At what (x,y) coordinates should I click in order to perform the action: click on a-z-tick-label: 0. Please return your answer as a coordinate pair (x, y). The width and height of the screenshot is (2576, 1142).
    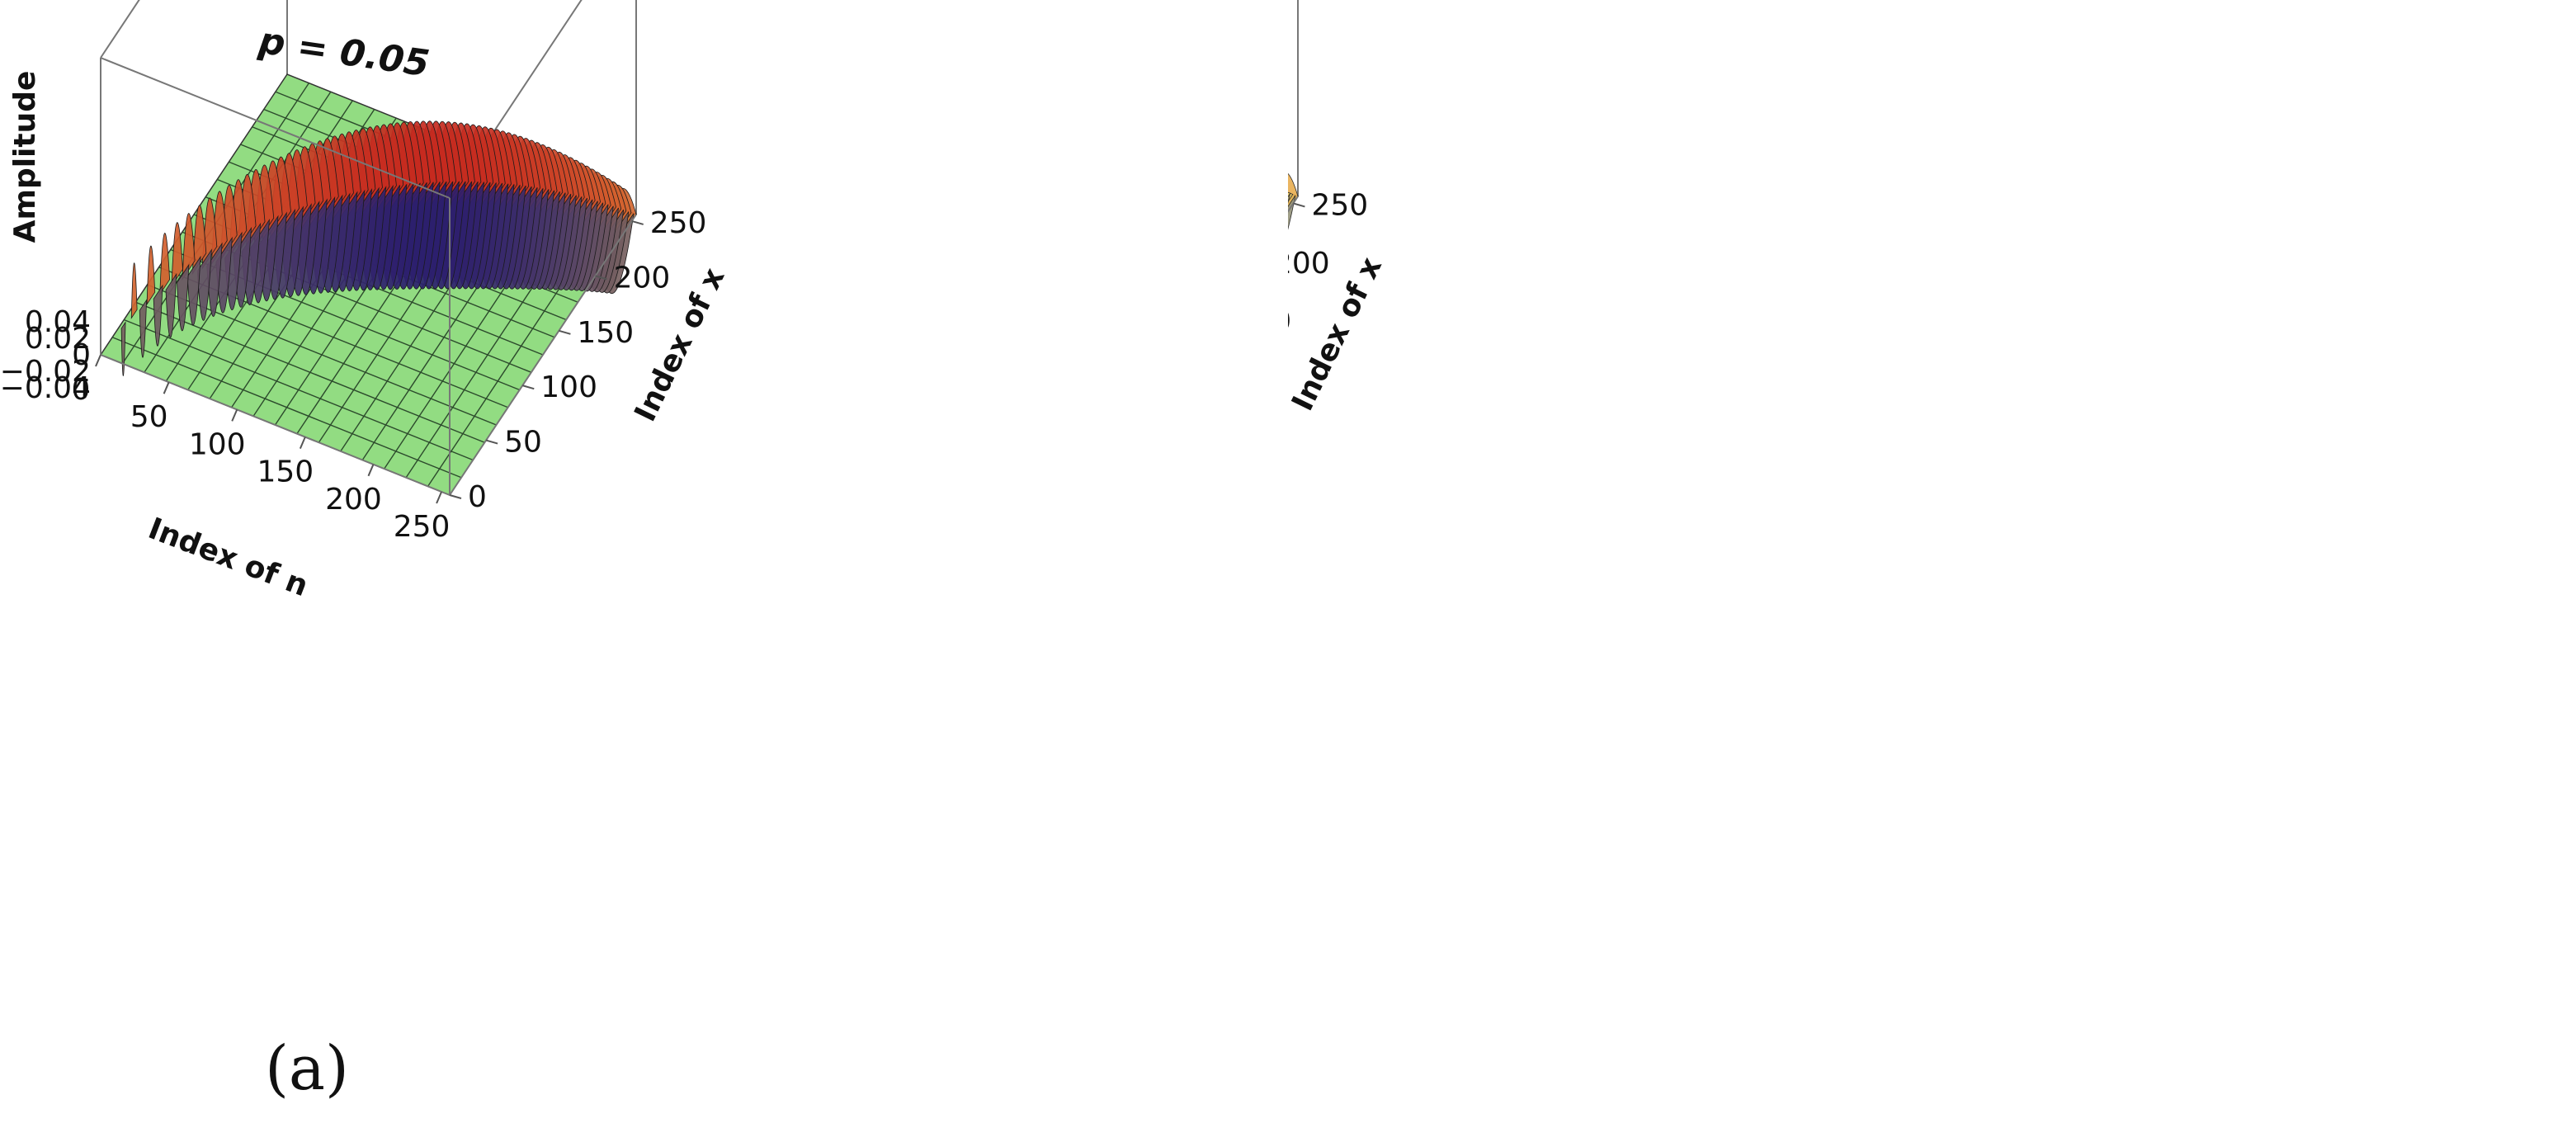
    Looking at the image, I should click on (81, 355).